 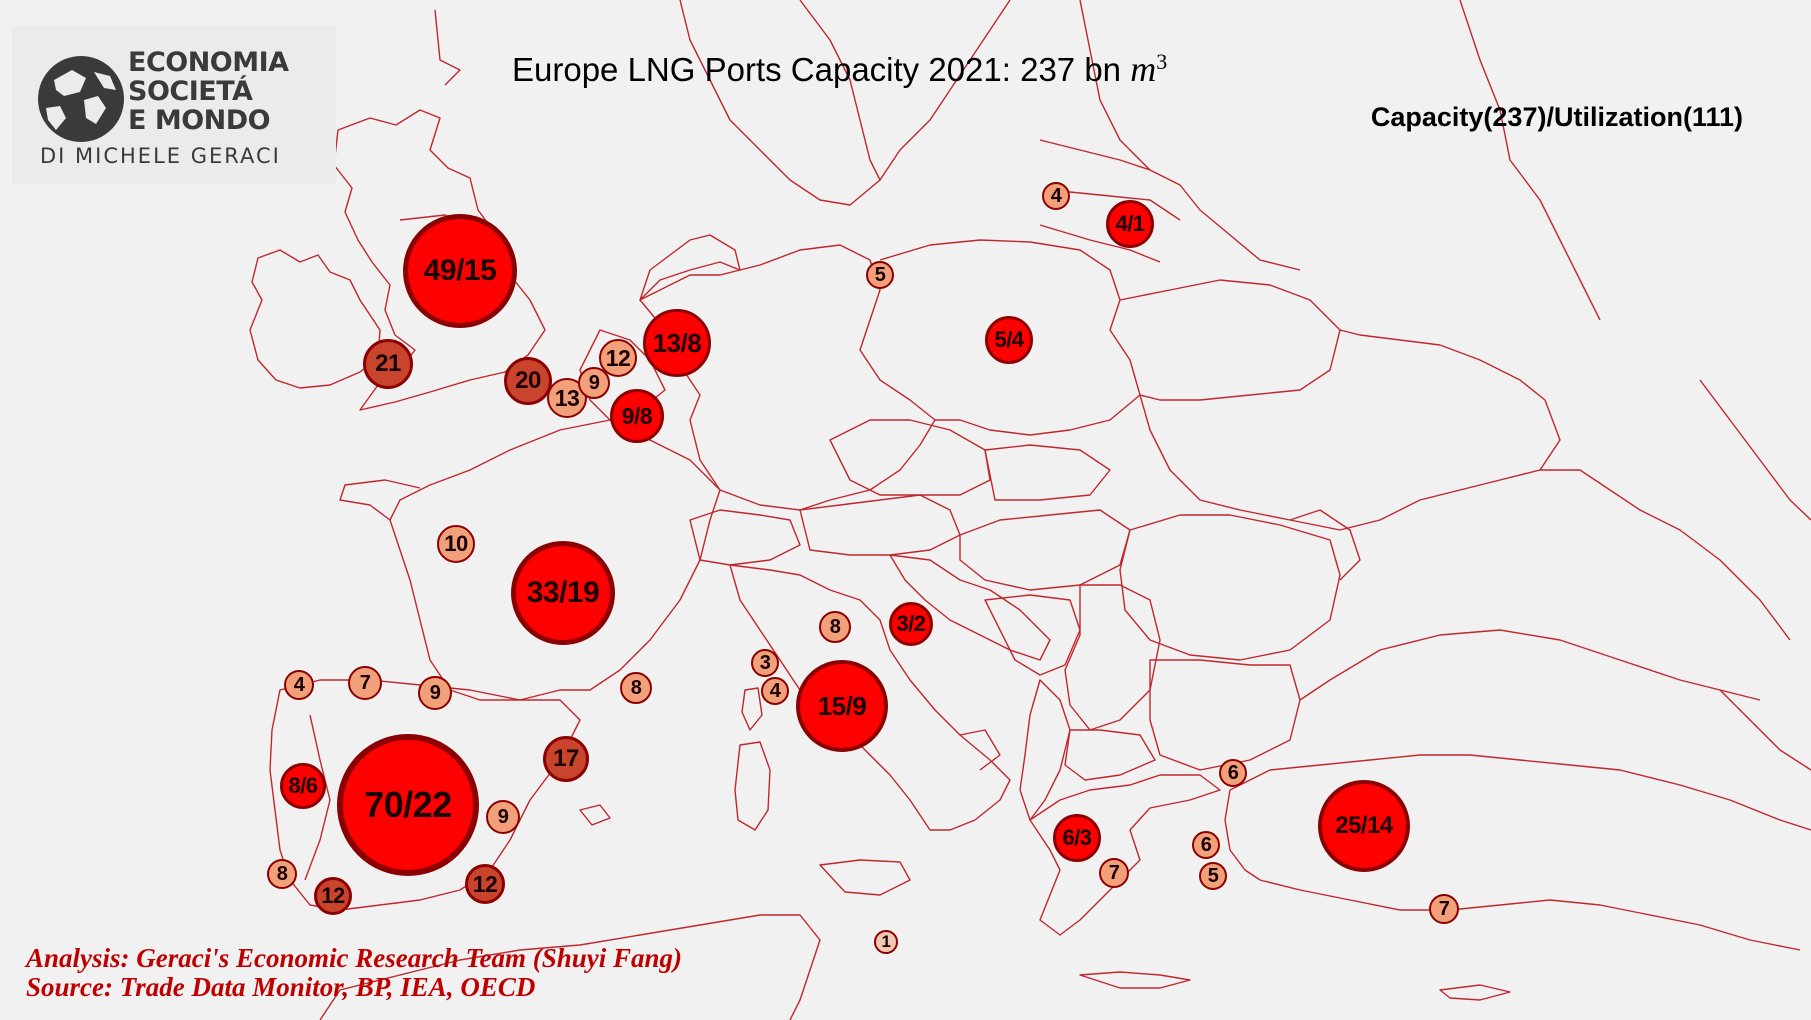 I want to click on border-czech, so click(x=910, y=457).